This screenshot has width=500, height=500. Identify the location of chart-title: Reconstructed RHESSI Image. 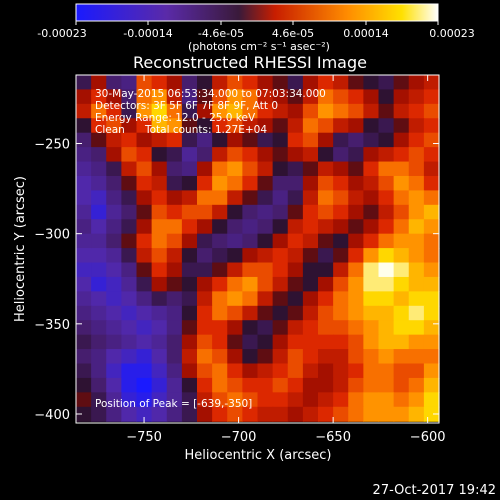
(250, 62).